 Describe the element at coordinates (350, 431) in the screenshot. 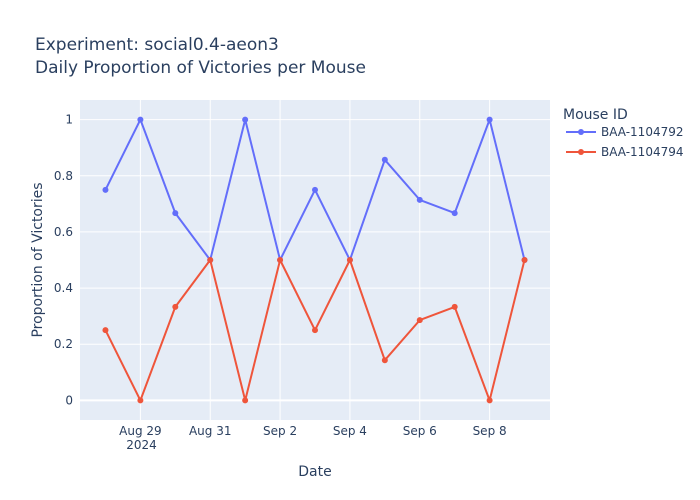

I see `x-tick-label: Sep 4` at that location.